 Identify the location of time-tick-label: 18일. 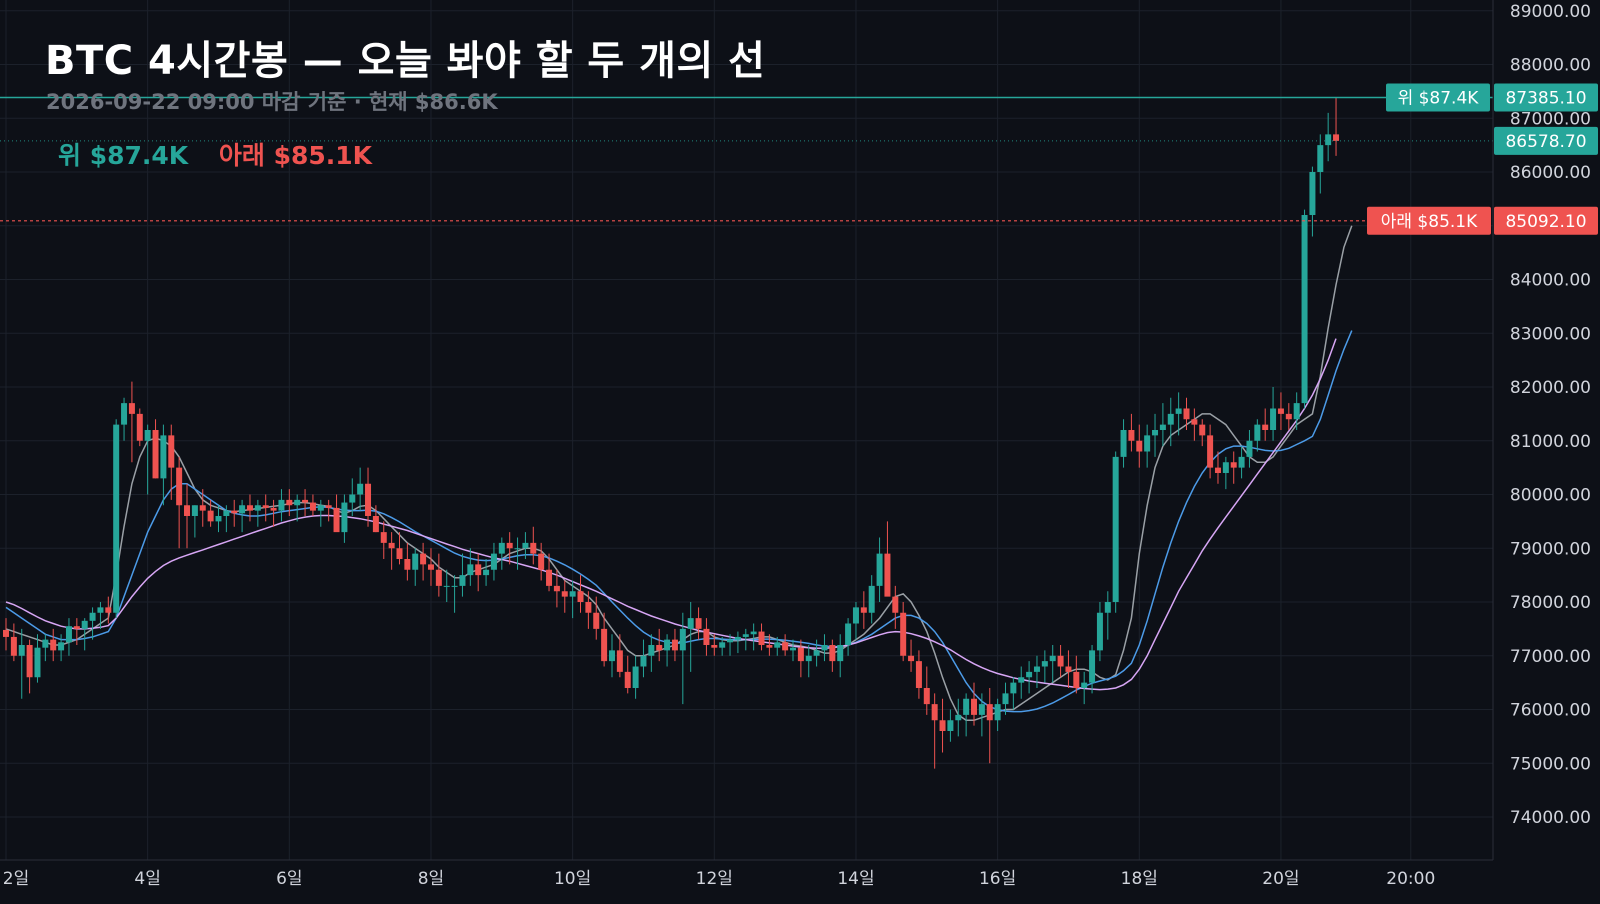
(1139, 879).